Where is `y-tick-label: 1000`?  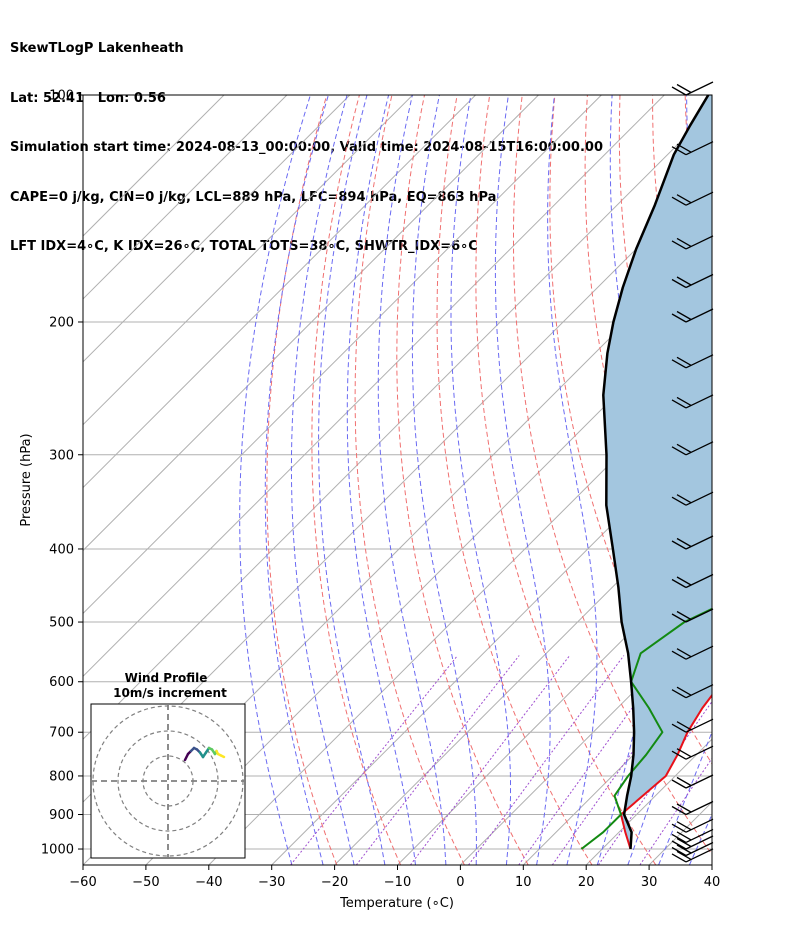 y-tick-label: 1000 is located at coordinates (57, 850).